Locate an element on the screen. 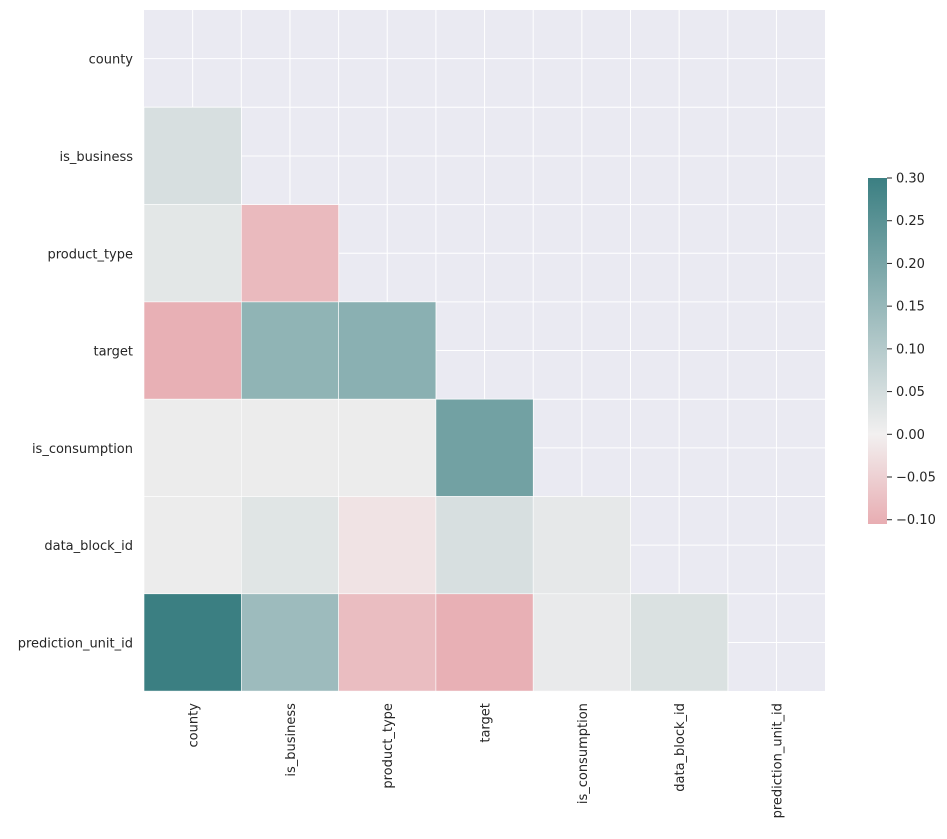 This screenshot has width=947, height=839. y-tick-label: is_business is located at coordinates (96, 157).